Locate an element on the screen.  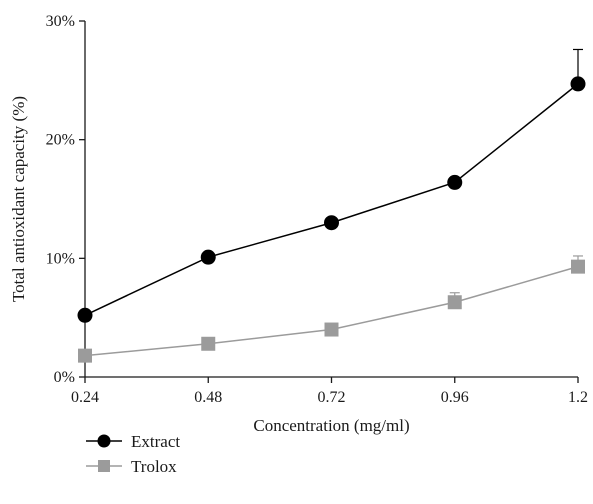
y-tick-label: 10% is located at coordinates (60, 258).